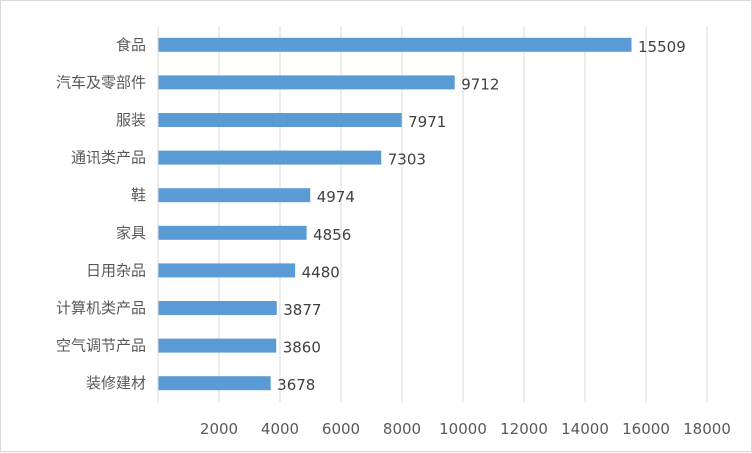 This screenshot has height=453, width=752. Describe the element at coordinates (138, 195) in the screenshot. I see `category-label: 鞋` at that location.